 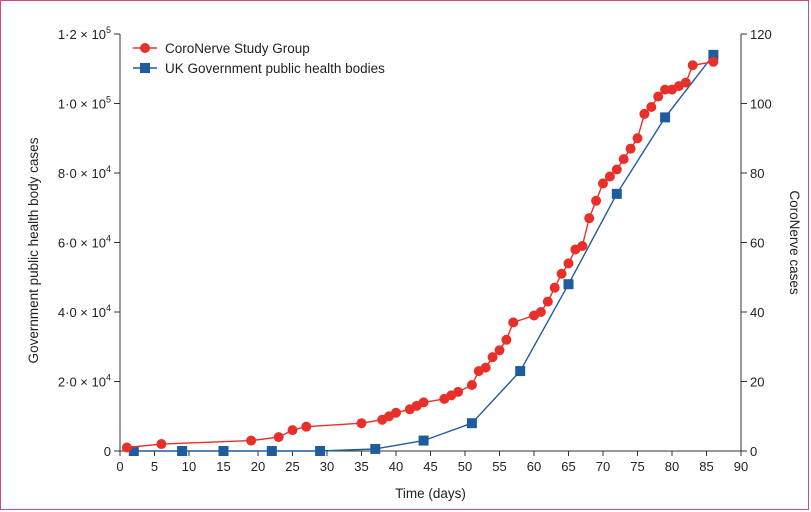 I want to click on y-left-tick-label: 0, so click(x=107, y=451).